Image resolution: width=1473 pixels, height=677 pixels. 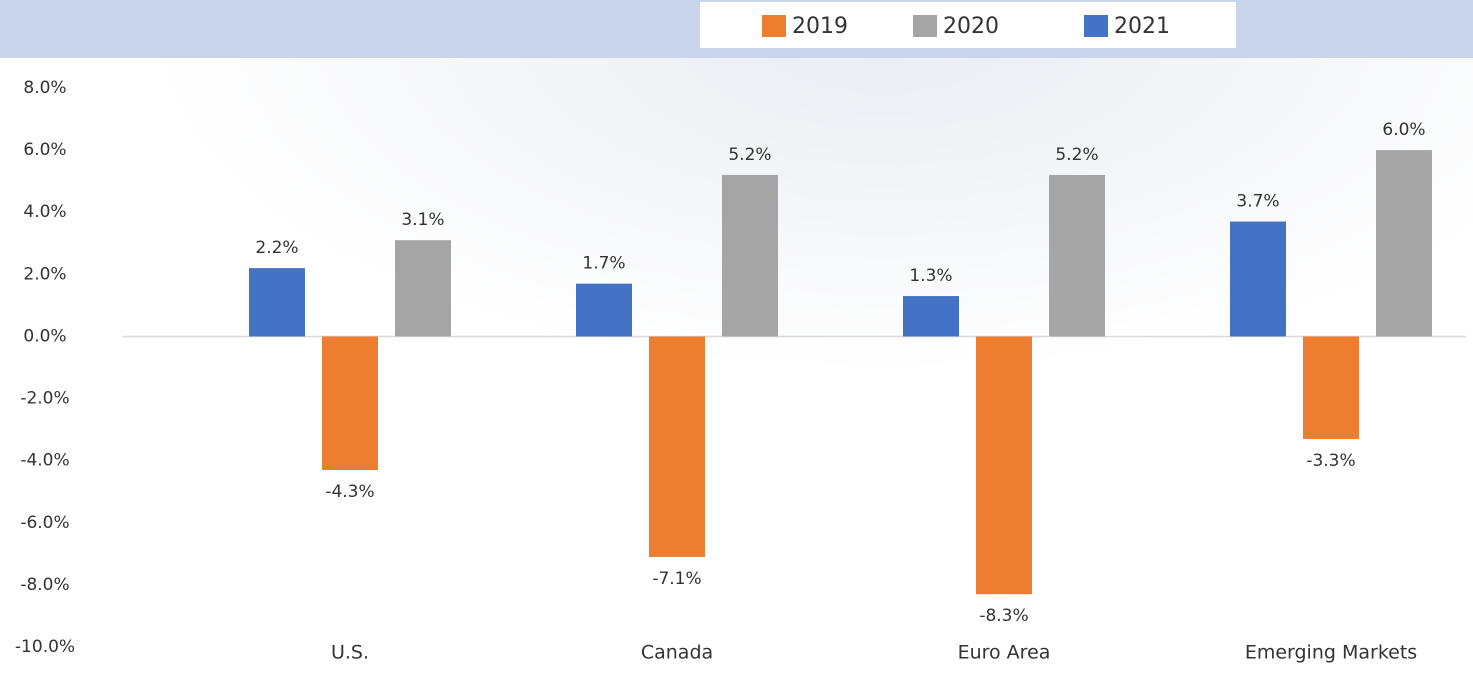 I want to click on data-label: -8.3%, so click(x=1003, y=616).